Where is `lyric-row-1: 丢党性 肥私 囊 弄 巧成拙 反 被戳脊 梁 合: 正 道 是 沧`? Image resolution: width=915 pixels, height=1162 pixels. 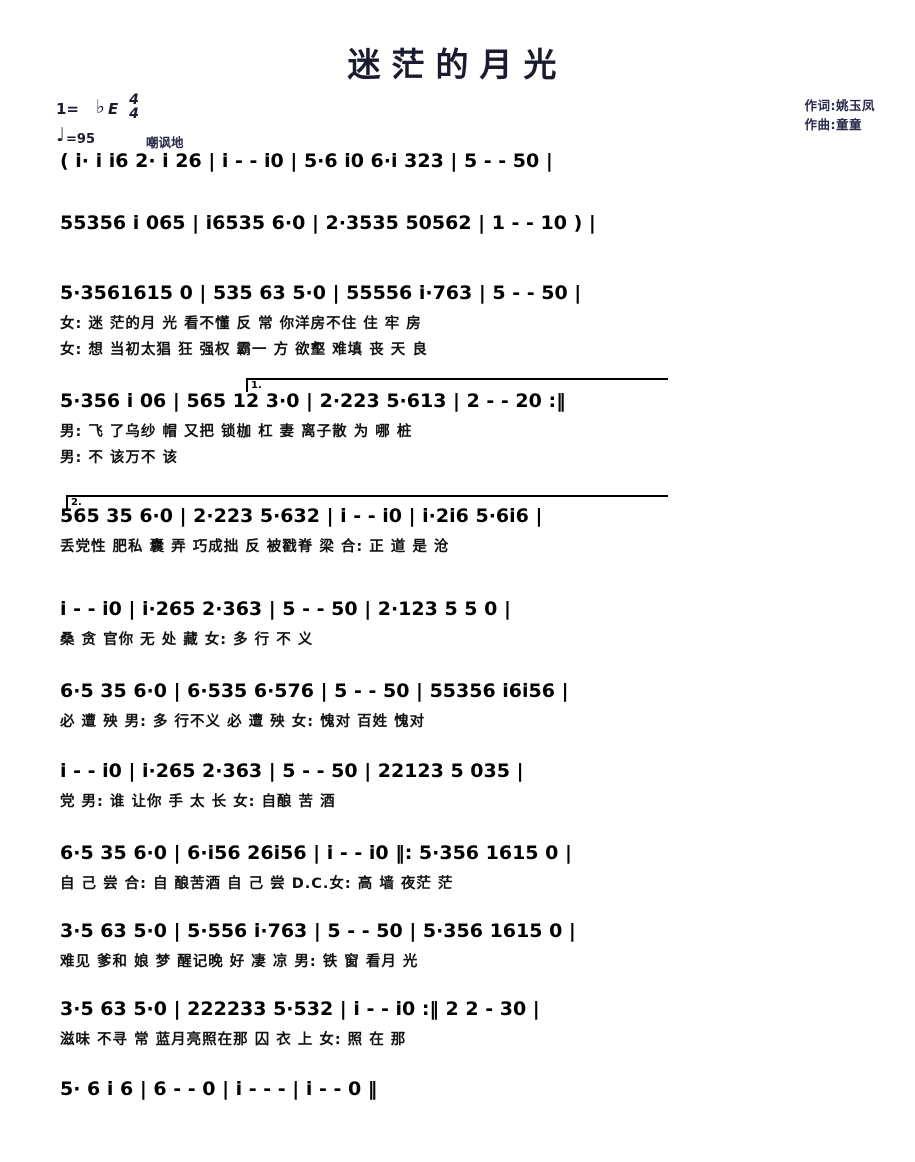 lyric-row-1: 丢党性 肥私 囊 弄 巧成拙 反 被戳脊 梁 合: 正 道 是 沧 is located at coordinates (255, 547).